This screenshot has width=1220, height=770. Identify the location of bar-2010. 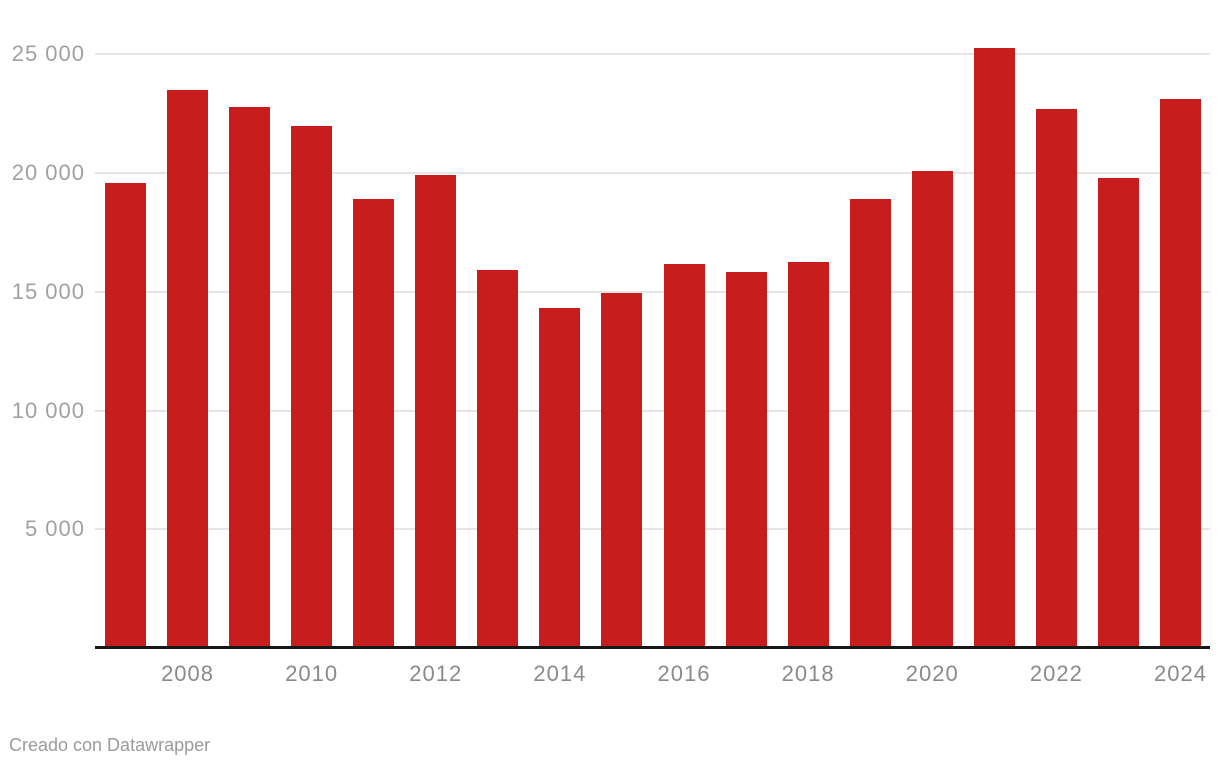
(312, 386).